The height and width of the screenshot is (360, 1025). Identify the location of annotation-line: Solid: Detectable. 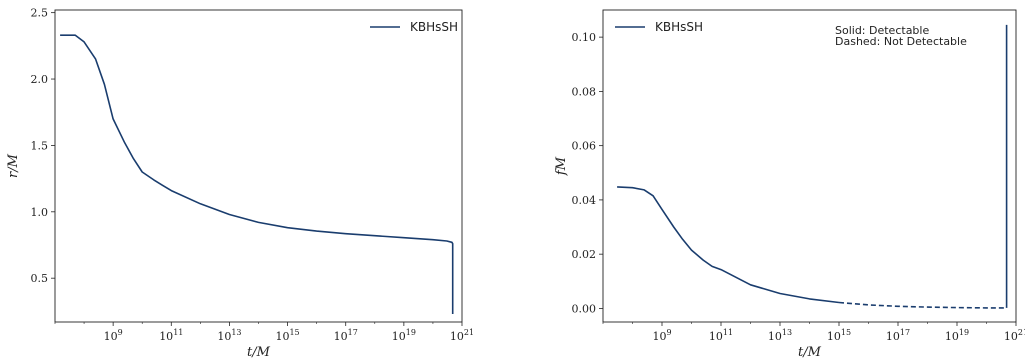
(882, 30).